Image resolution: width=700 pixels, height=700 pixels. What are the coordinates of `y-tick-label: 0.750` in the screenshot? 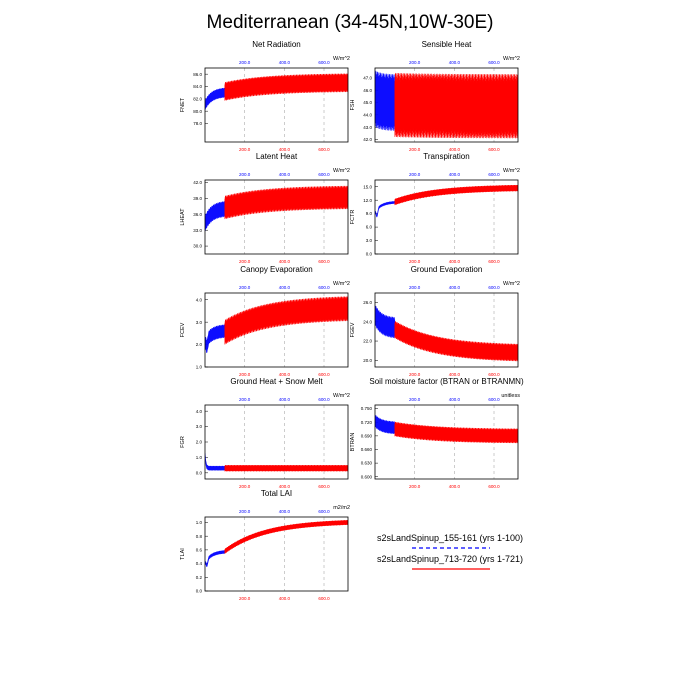 It's located at (367, 408).